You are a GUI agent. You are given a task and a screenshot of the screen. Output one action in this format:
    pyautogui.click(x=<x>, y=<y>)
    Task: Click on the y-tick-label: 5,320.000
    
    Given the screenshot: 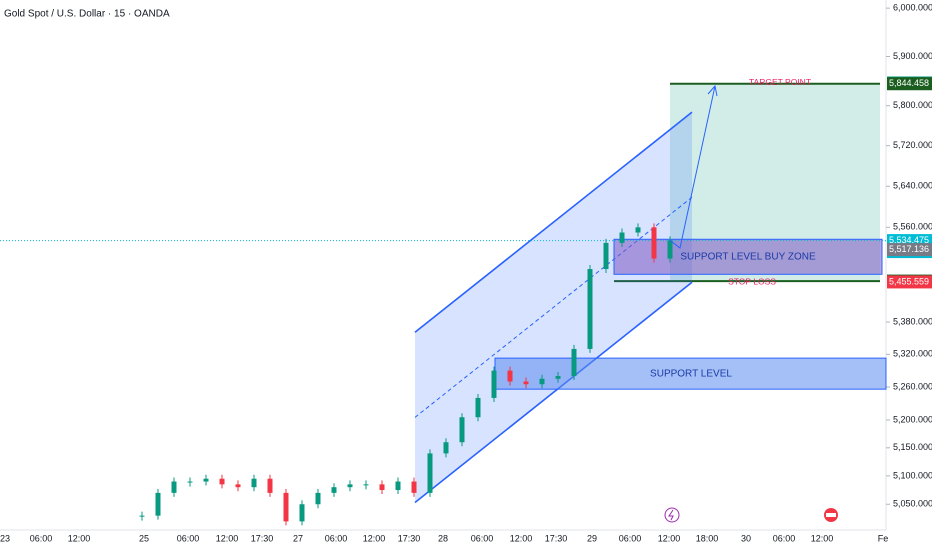 What is the action you would take?
    pyautogui.click(x=912, y=354)
    